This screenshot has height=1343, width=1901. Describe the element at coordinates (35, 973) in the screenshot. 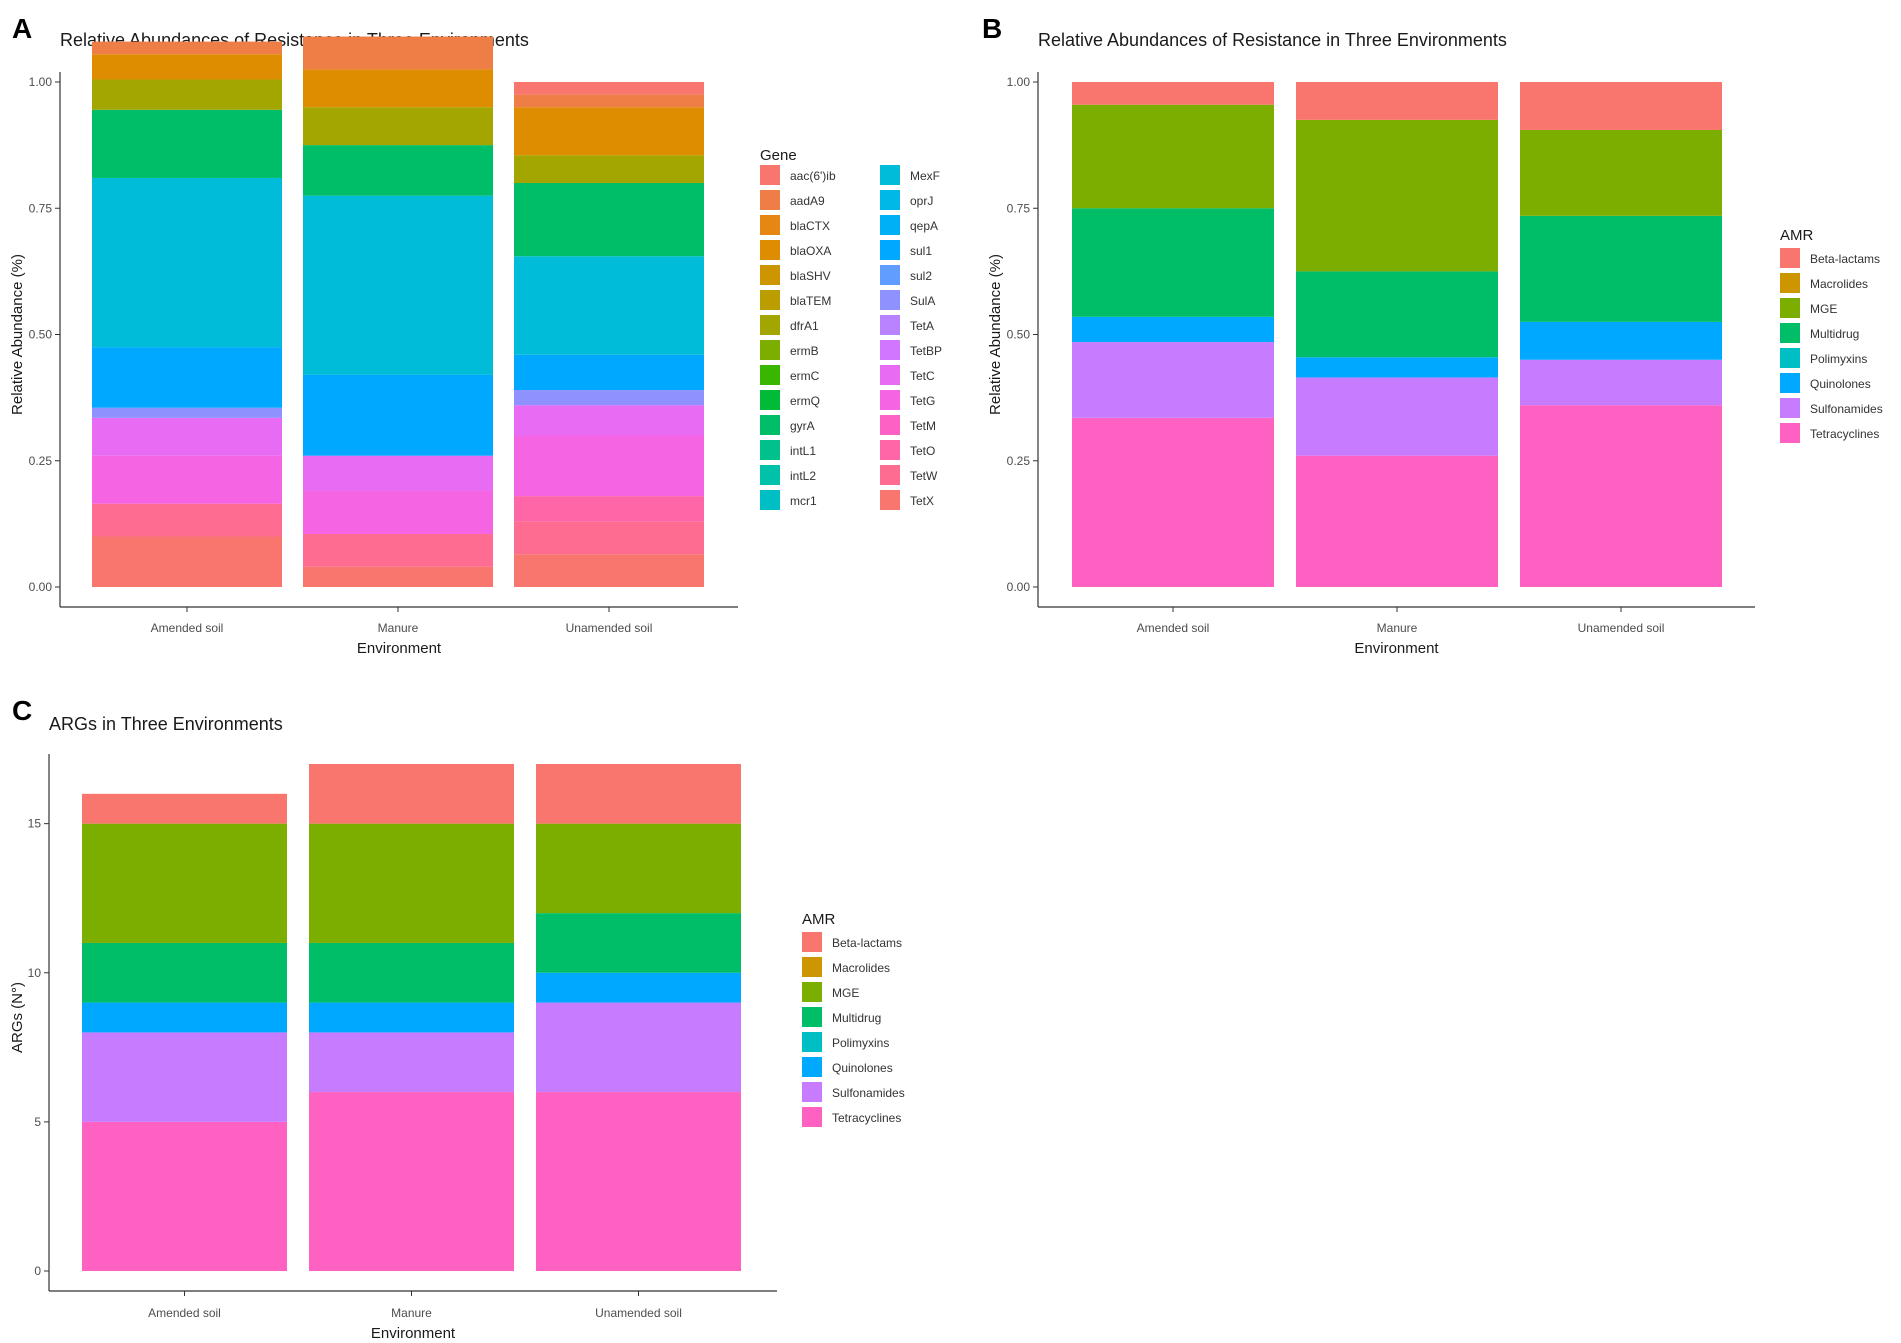

I see `y-tick-label: 10` at that location.